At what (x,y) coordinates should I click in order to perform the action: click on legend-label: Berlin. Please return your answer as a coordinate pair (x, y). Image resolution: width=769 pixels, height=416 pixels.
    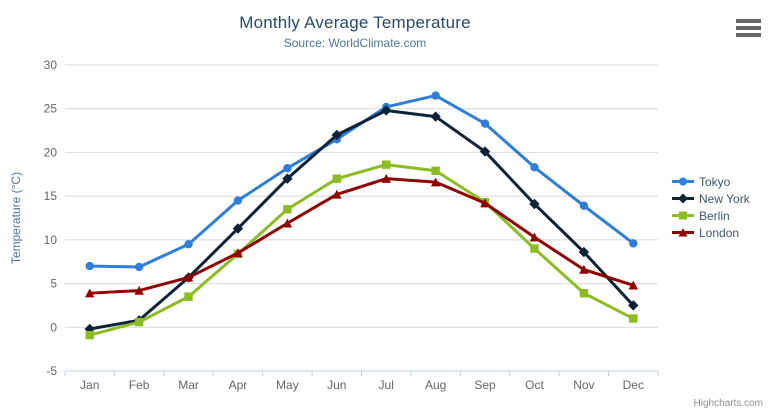
    Looking at the image, I should click on (714, 215).